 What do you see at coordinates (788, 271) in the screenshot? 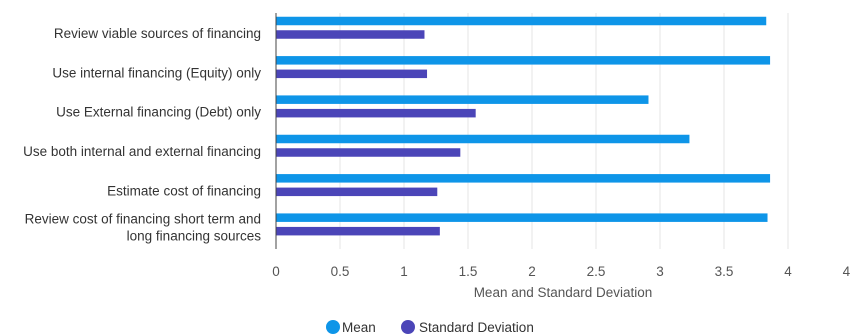
I see `x-tick-label: 4` at bounding box center [788, 271].